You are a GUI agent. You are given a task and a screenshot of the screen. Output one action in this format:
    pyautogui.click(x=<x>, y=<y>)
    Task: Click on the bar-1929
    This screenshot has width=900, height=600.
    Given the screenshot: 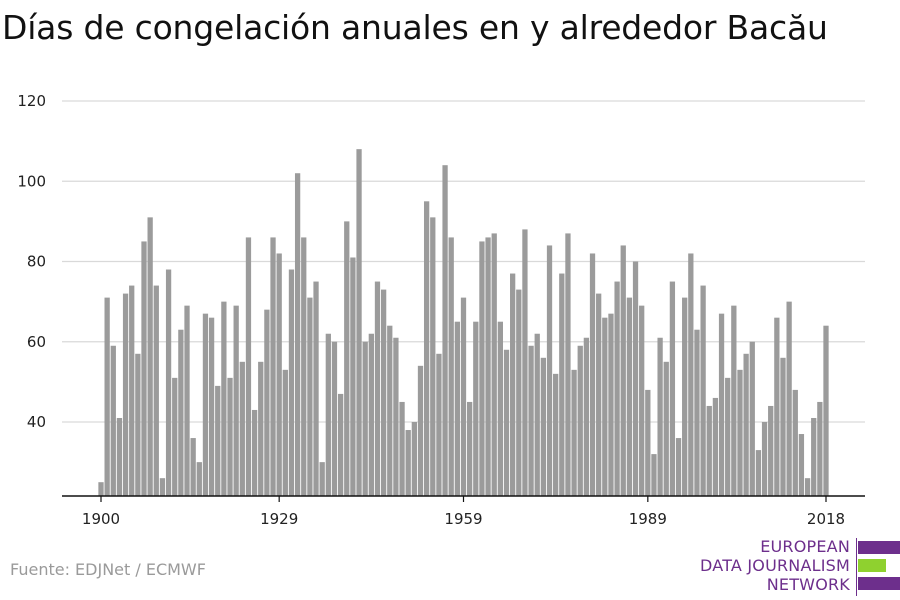 What is the action you would take?
    pyautogui.click(x=279, y=374)
    